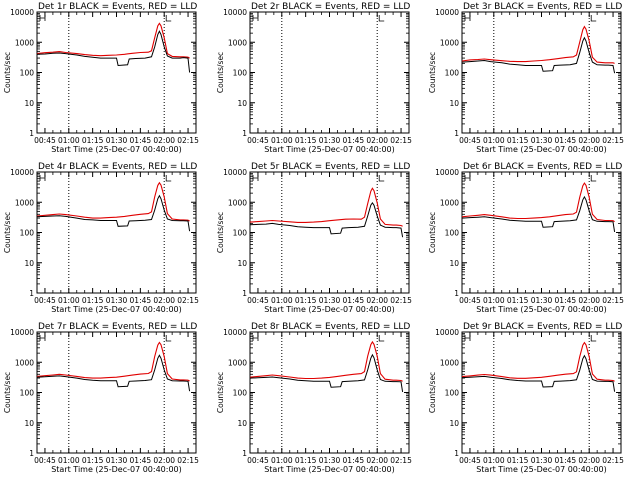 The width and height of the screenshot is (640, 480). What do you see at coordinates (330, 7) in the screenshot?
I see `panel-title: Det 2r BLACK = Events, RED = LLD` at bounding box center [330, 7].